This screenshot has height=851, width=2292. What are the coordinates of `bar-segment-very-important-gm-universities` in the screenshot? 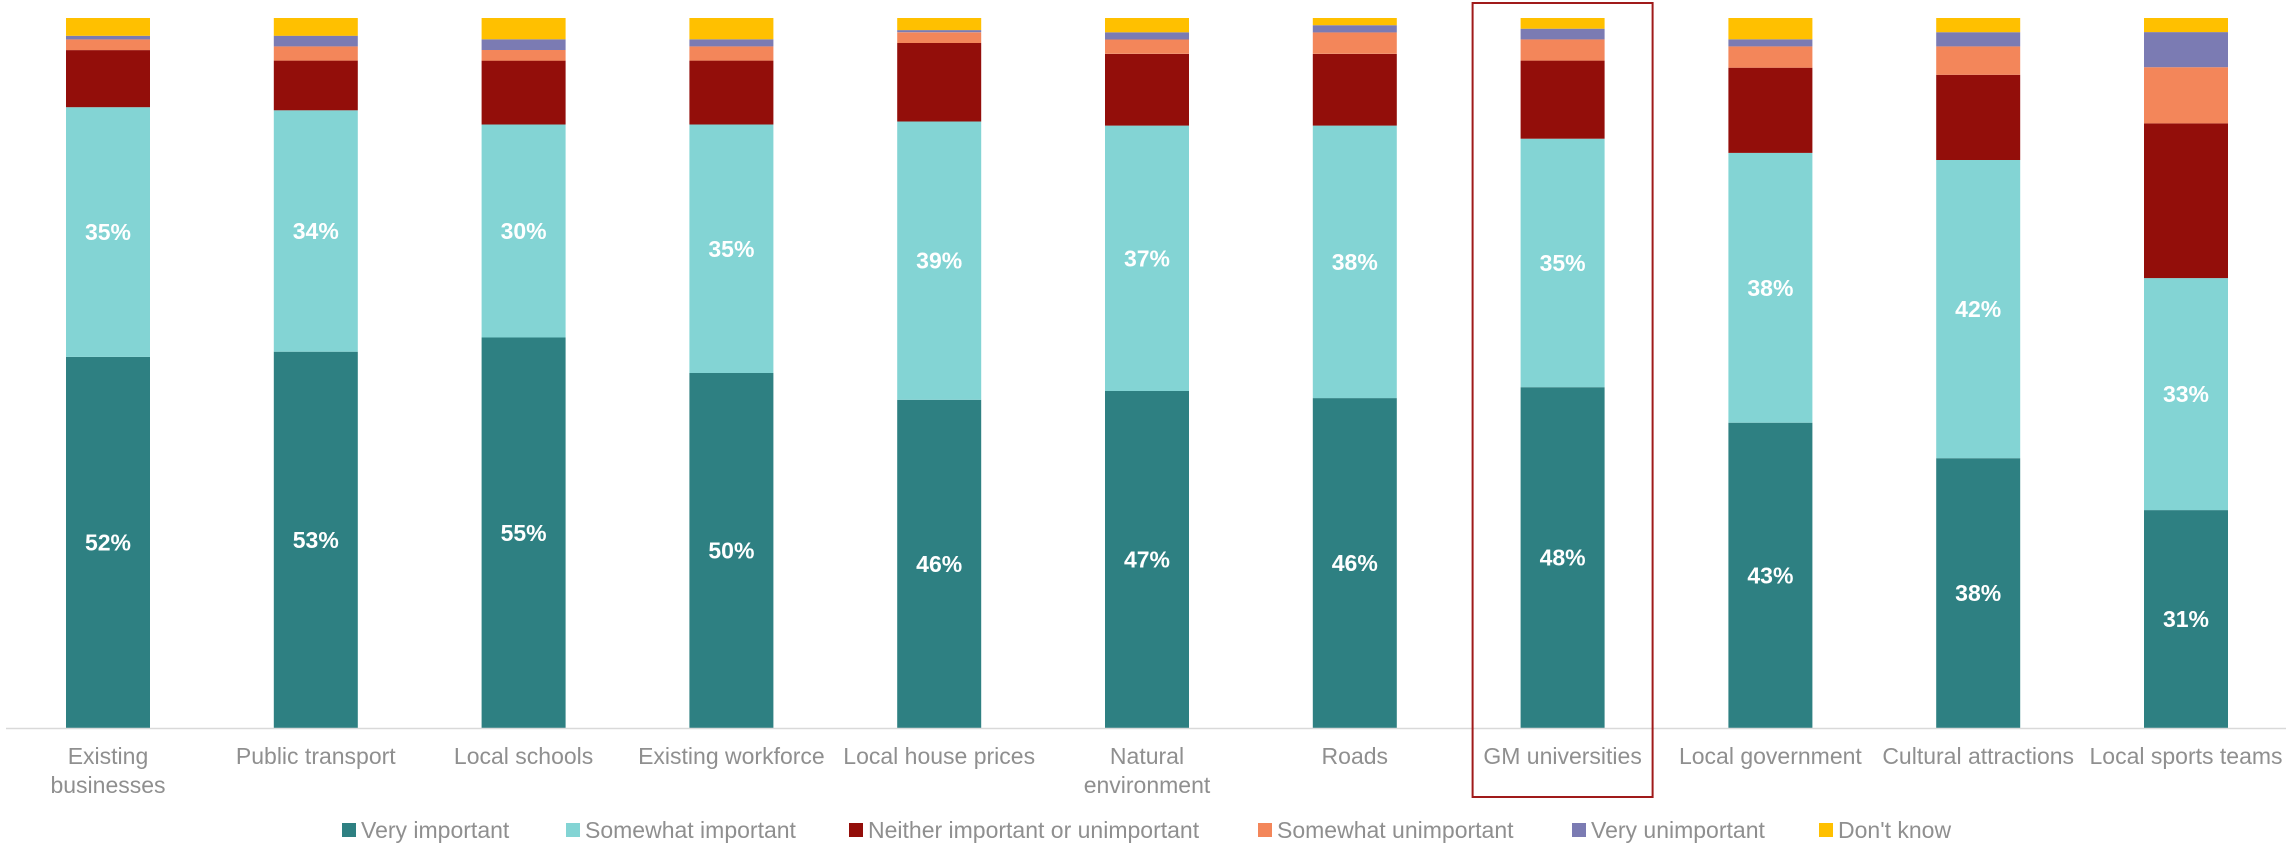 It's located at (1562, 557).